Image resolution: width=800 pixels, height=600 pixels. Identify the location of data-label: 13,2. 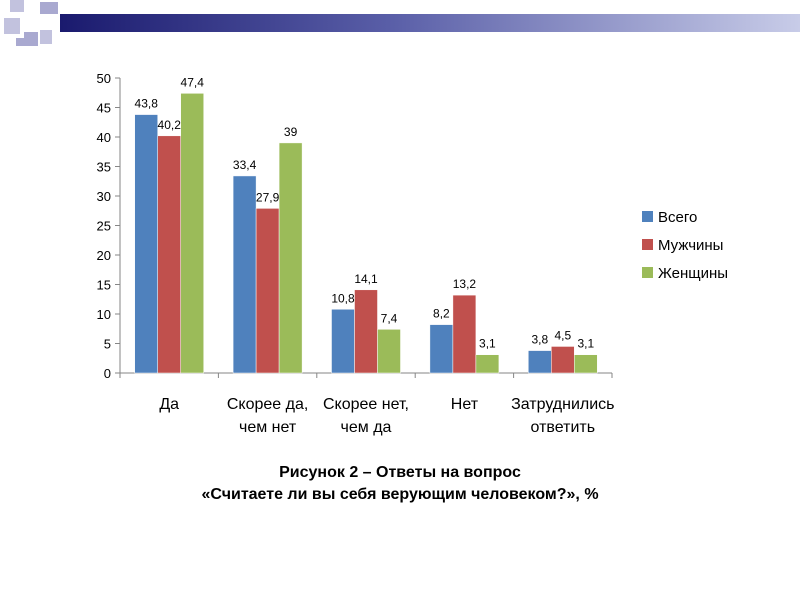
(465, 284).